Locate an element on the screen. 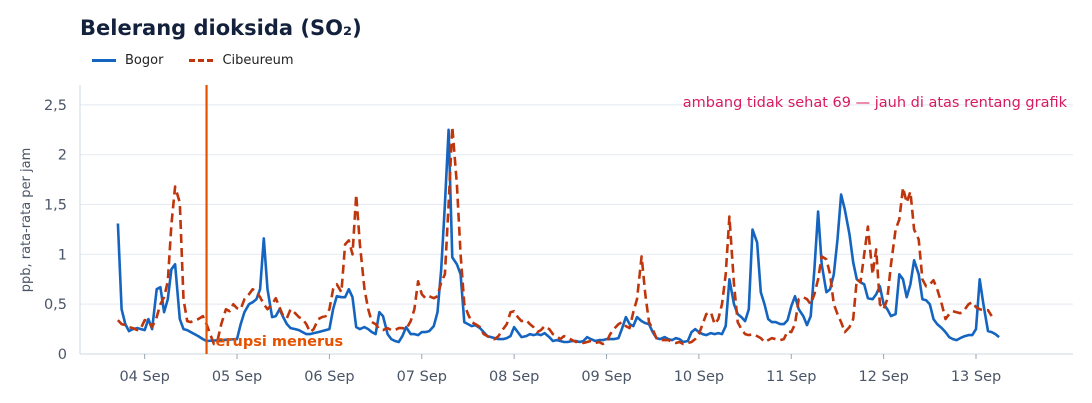 The height and width of the screenshot is (403, 1092). x-tick-label: 04 Sep is located at coordinates (144, 377).